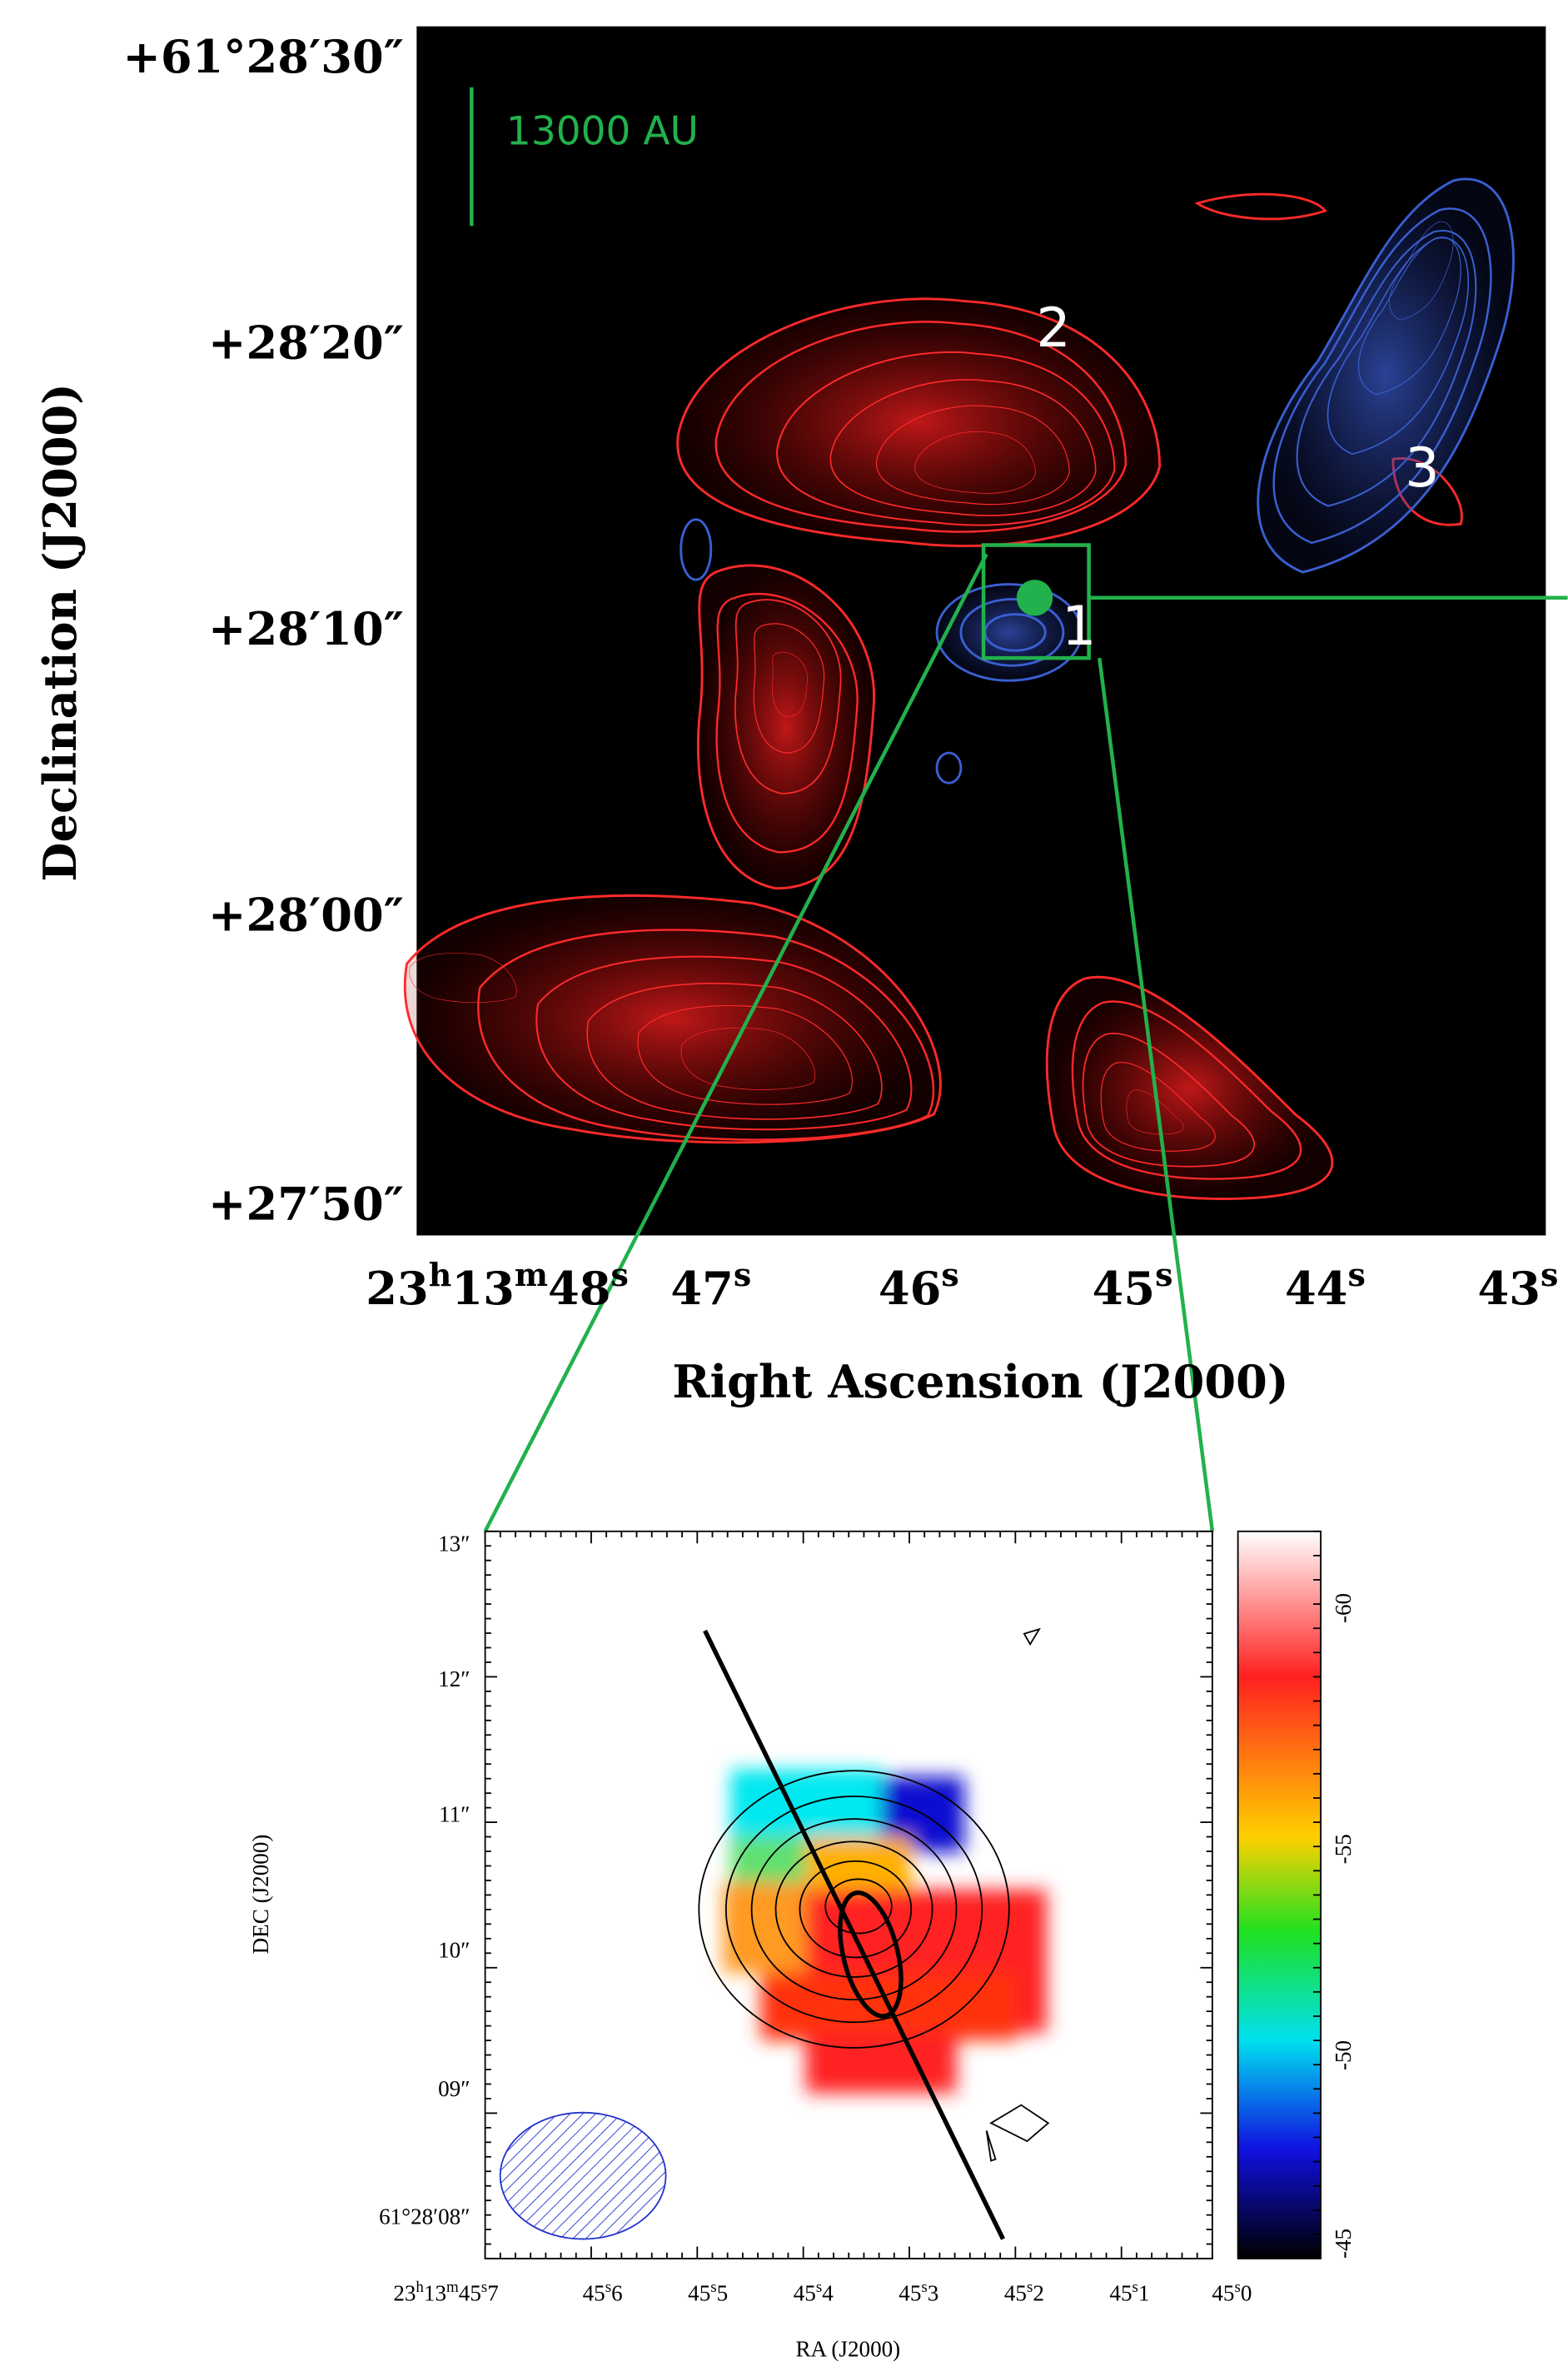 The image size is (1568, 2361). What do you see at coordinates (1422, 468) in the screenshot?
I see `source-label: 3` at bounding box center [1422, 468].